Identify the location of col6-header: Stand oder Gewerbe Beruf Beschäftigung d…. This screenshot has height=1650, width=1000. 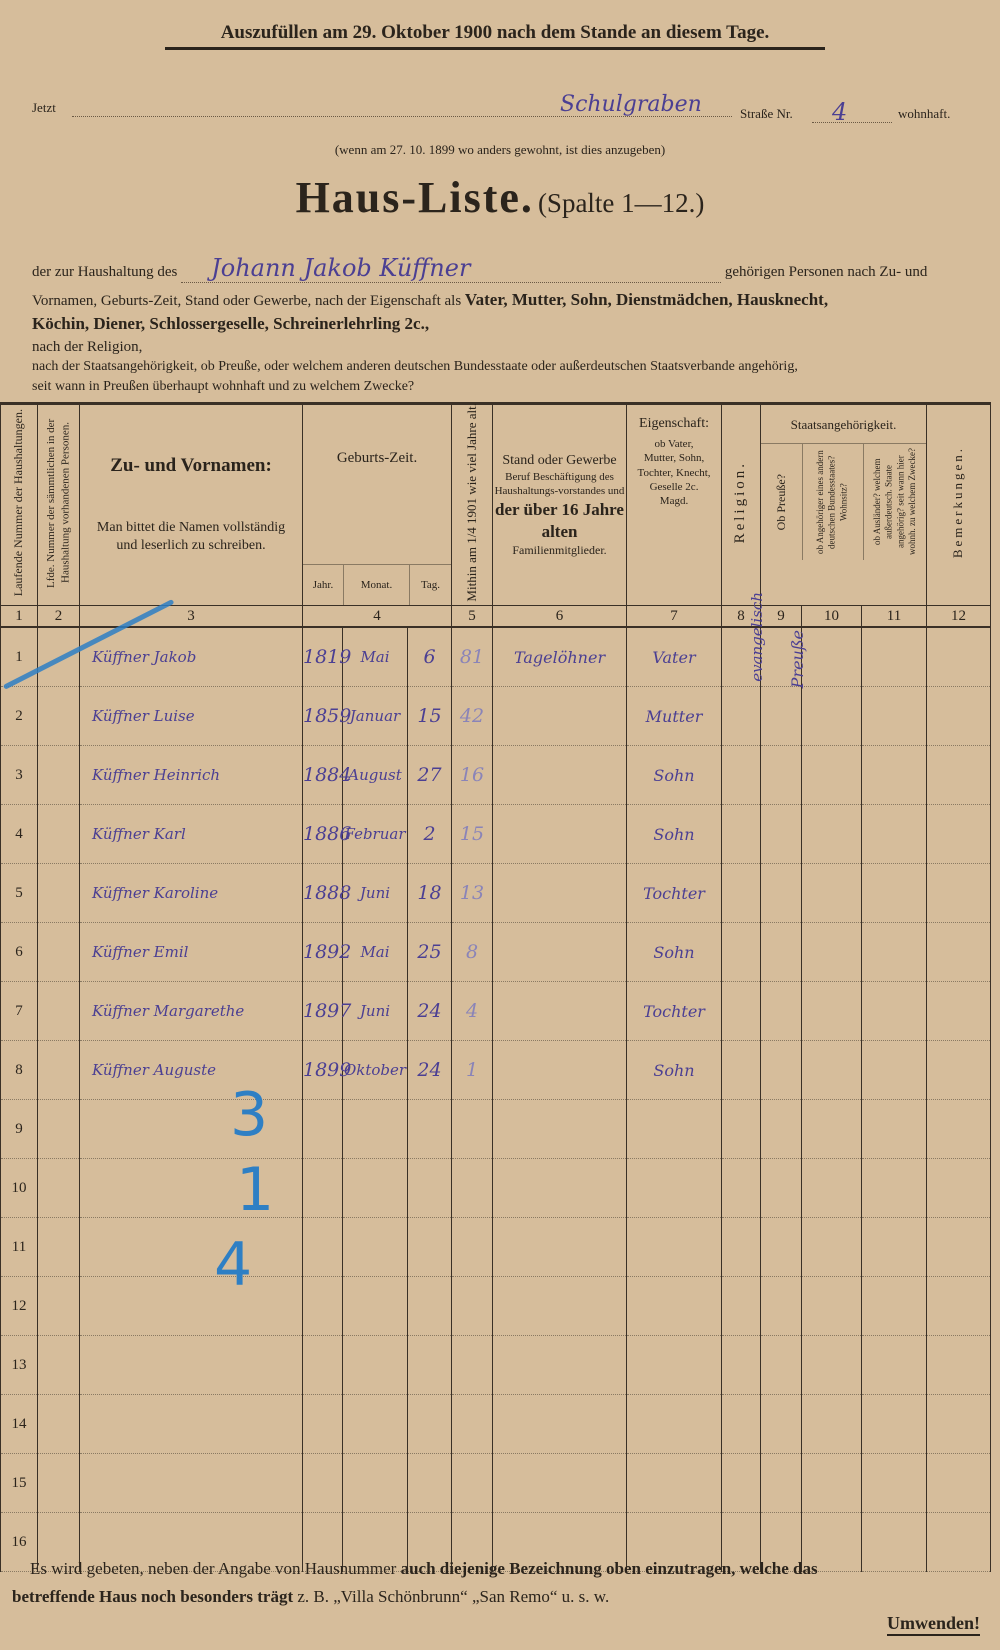
(560, 504).